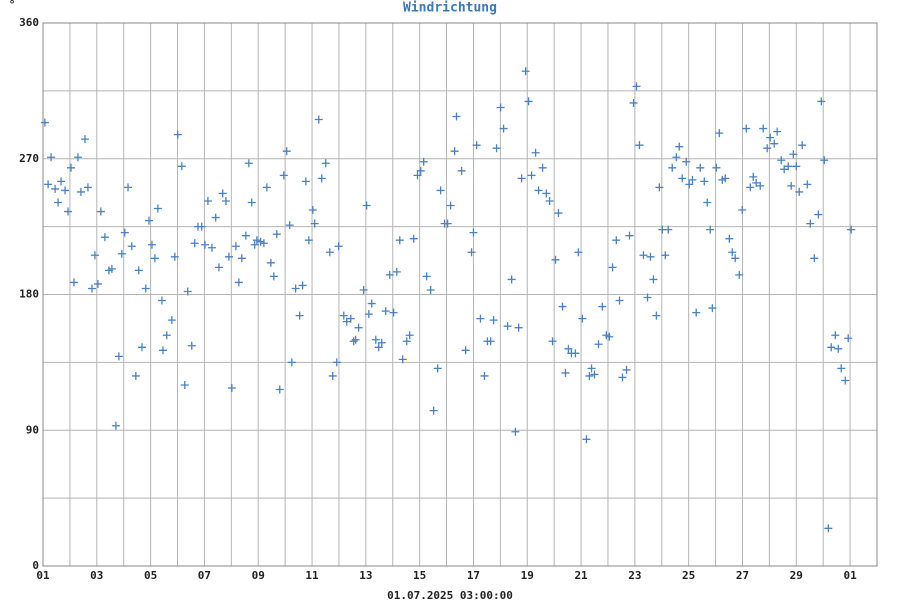 This screenshot has height=600, width=900. I want to click on x-tick-label: 25, so click(688, 575).